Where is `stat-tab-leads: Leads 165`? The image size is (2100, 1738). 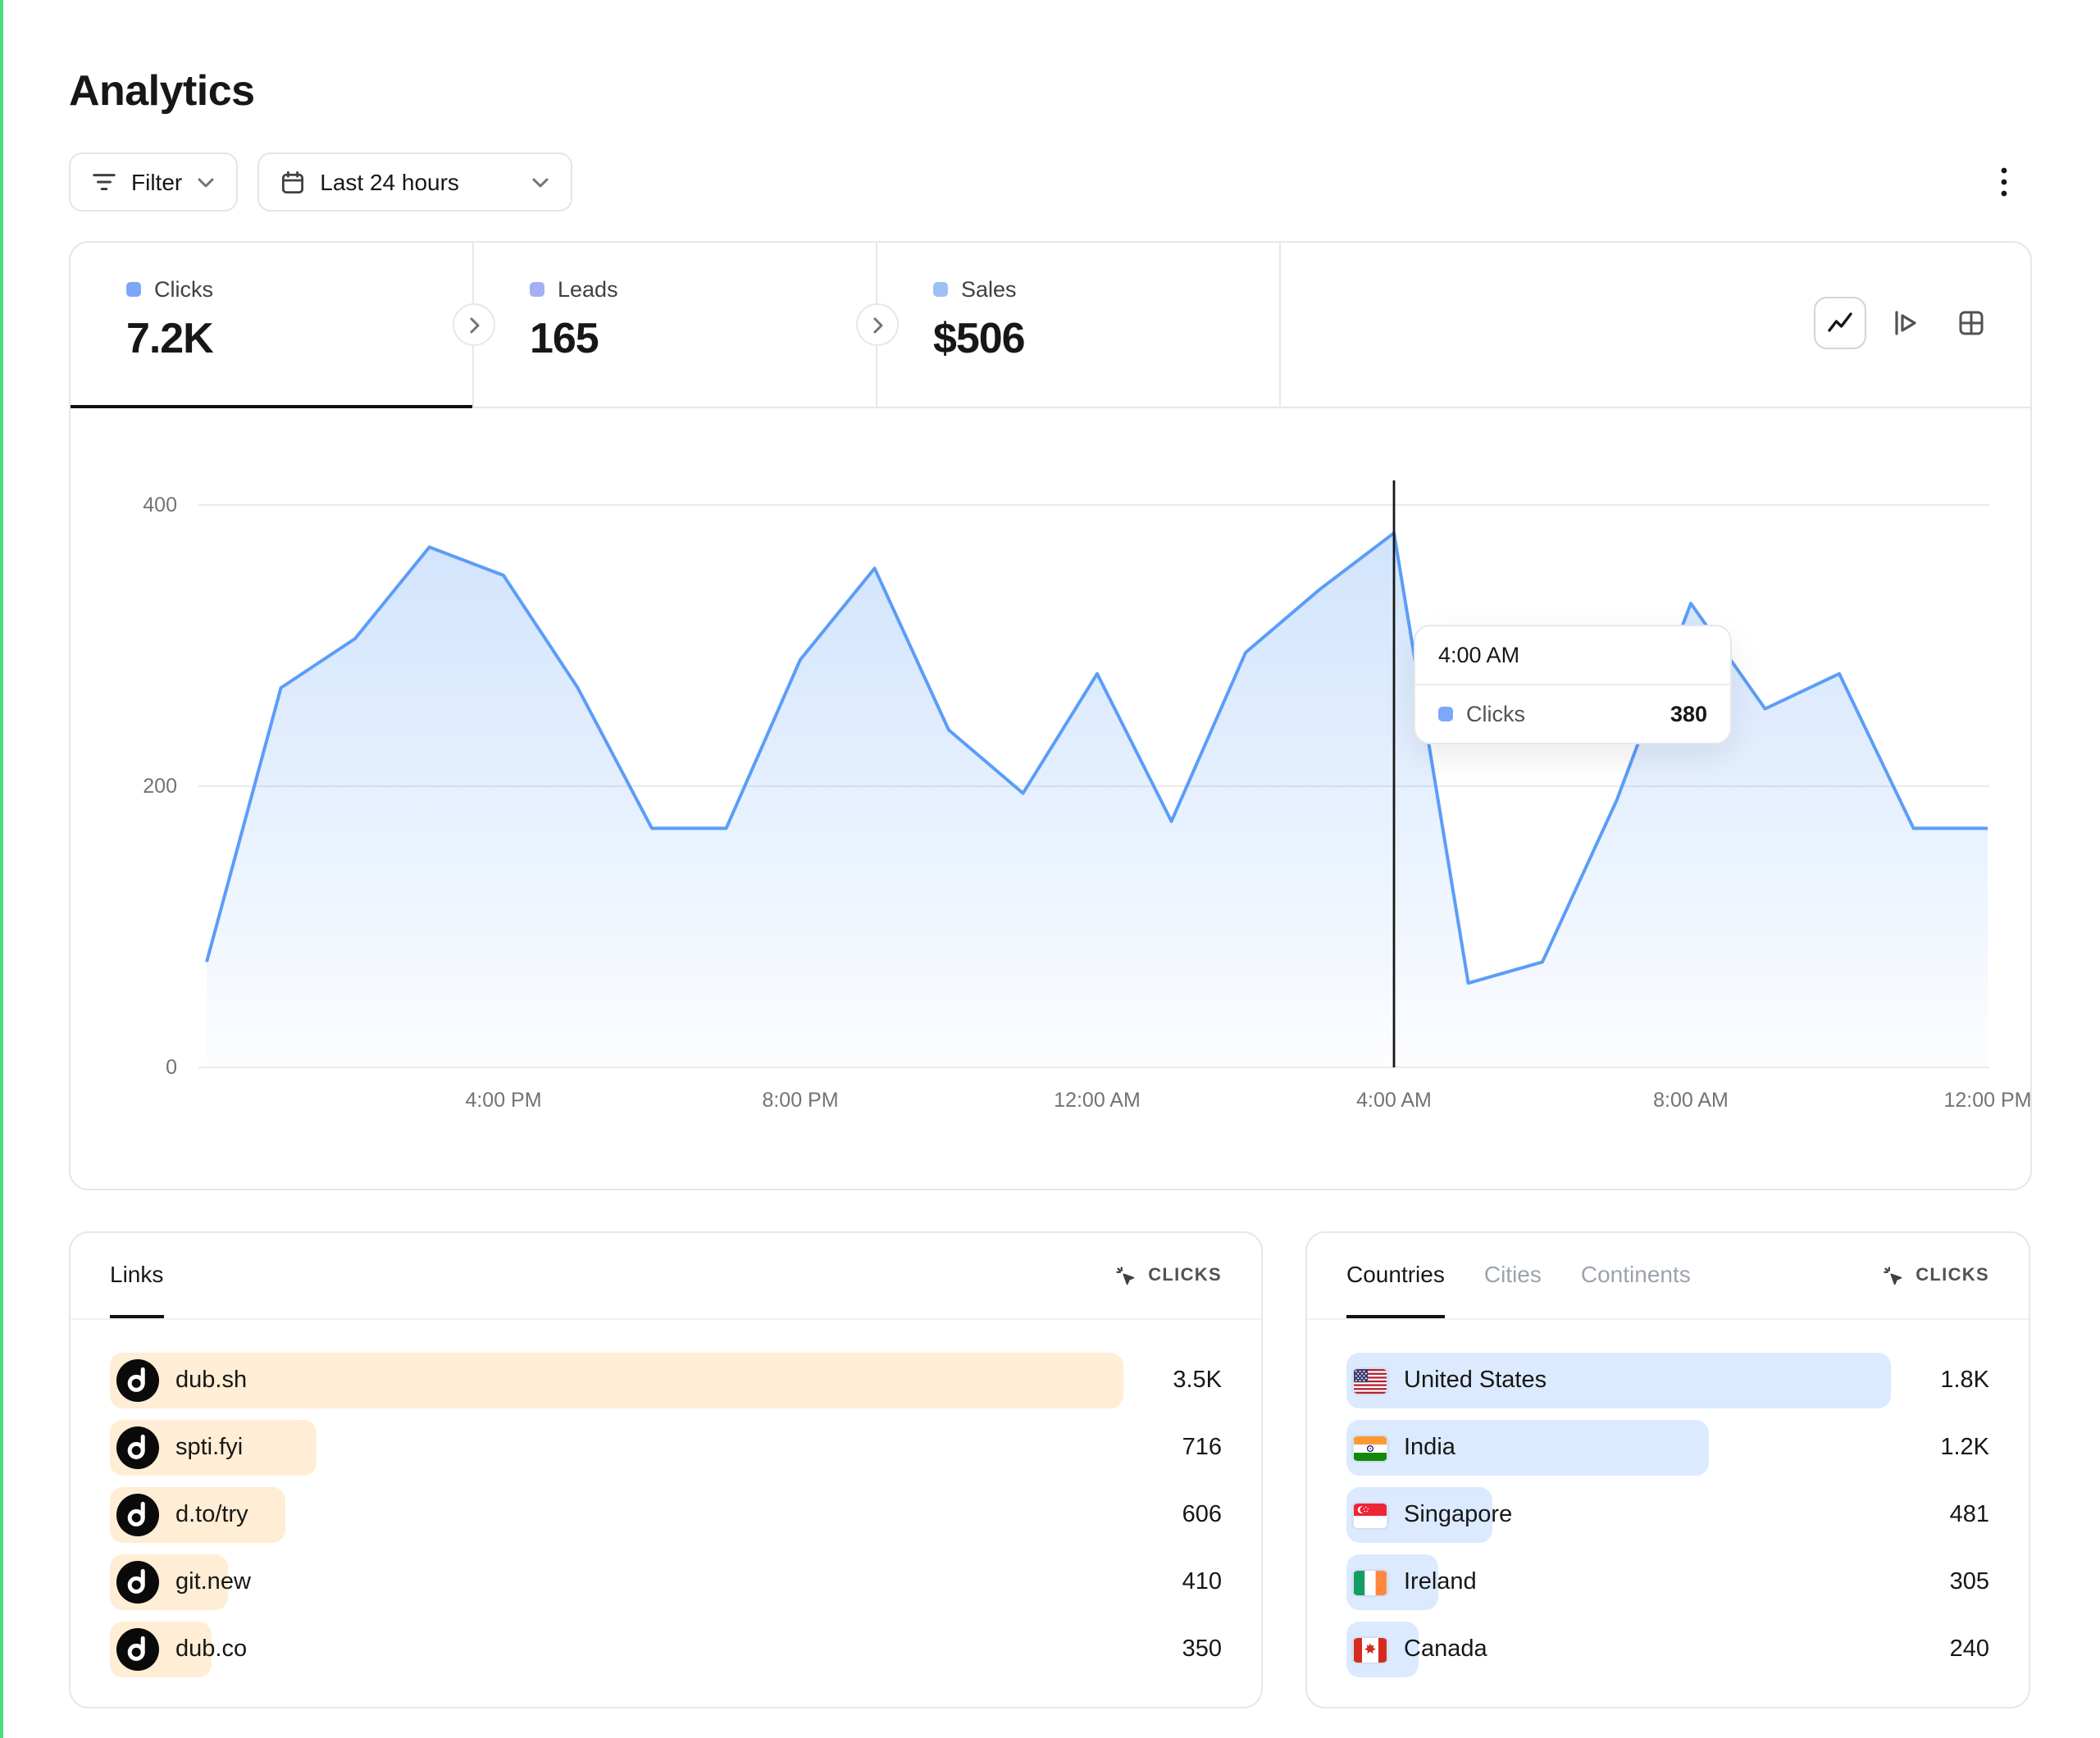 stat-tab-leads: Leads 165 is located at coordinates (675, 325).